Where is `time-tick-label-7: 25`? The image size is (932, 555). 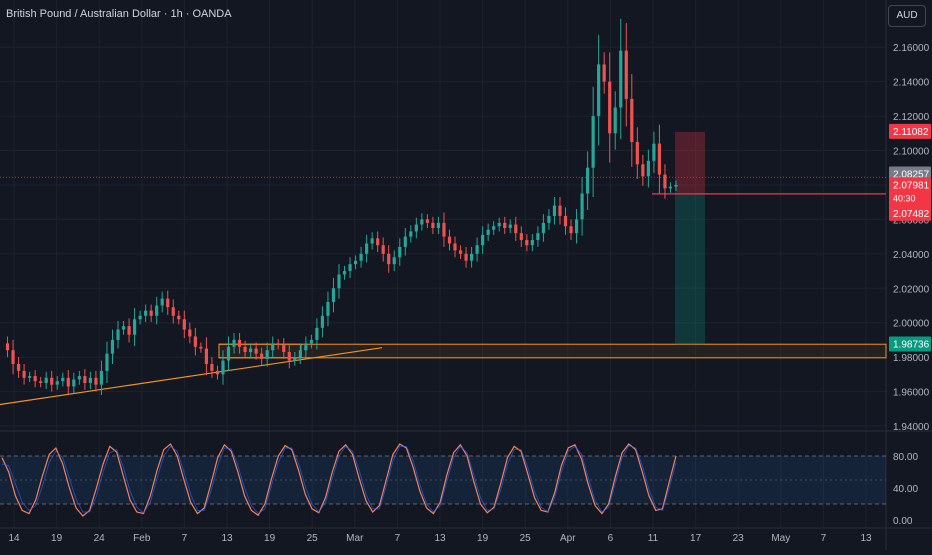
time-tick-label-7: 25 is located at coordinates (313, 538).